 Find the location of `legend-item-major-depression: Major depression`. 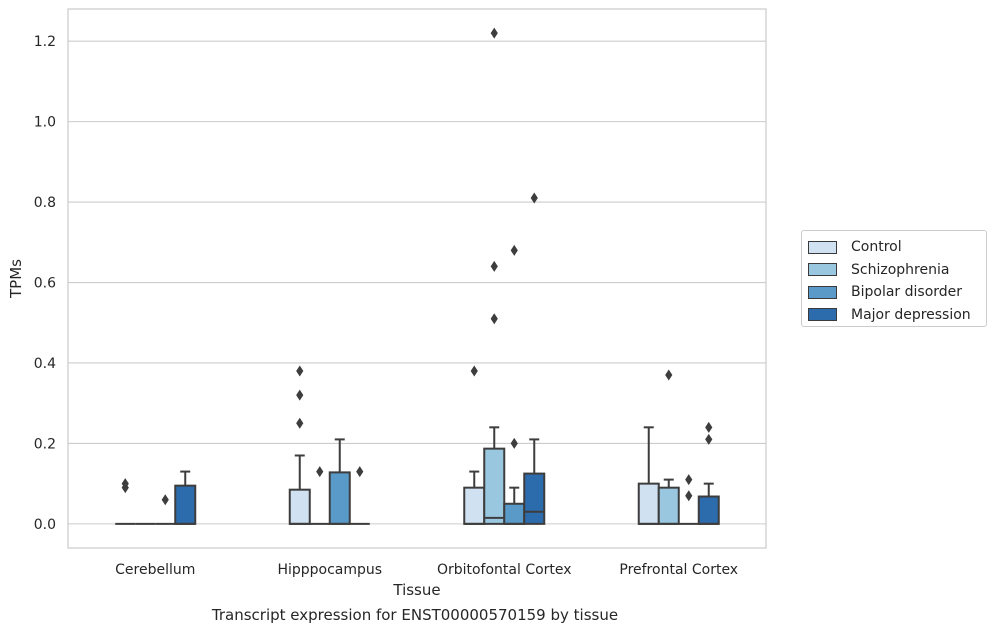

legend-item-major-depression: Major depression is located at coordinates (897, 315).